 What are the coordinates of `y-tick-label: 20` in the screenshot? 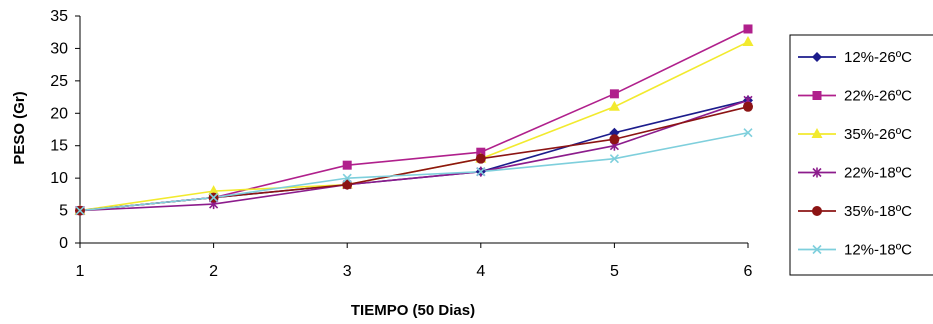 It's located at (59, 113).